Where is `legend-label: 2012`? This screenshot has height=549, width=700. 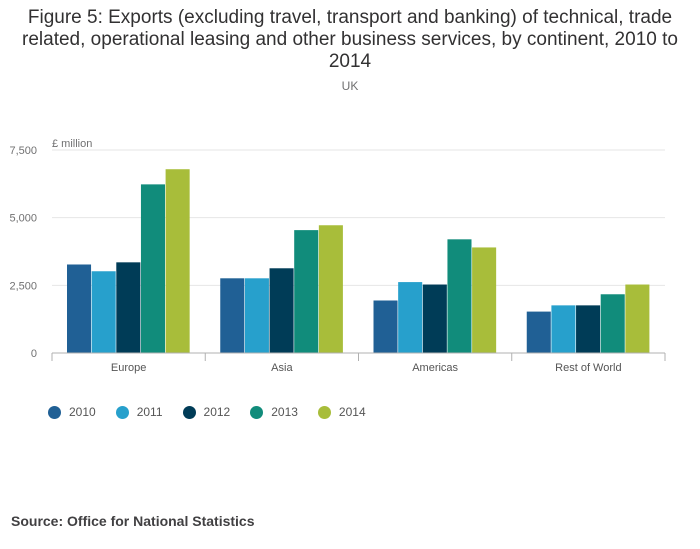 legend-label: 2012 is located at coordinates (217, 412).